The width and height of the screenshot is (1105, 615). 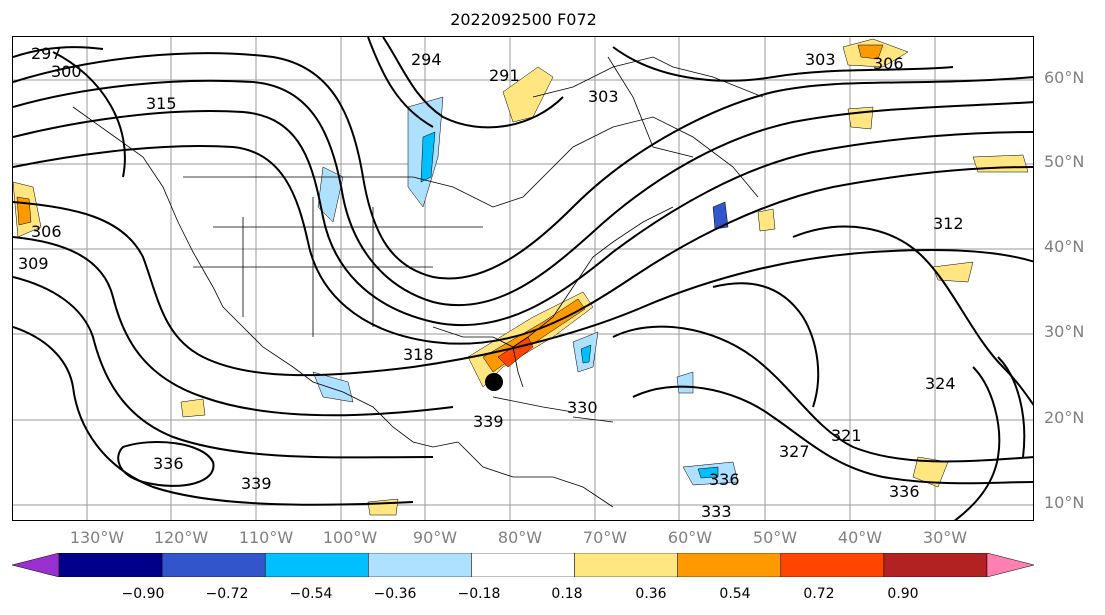 What do you see at coordinates (143, 594) in the screenshot?
I see `colorbar-tick-label: −0.90` at bounding box center [143, 594].